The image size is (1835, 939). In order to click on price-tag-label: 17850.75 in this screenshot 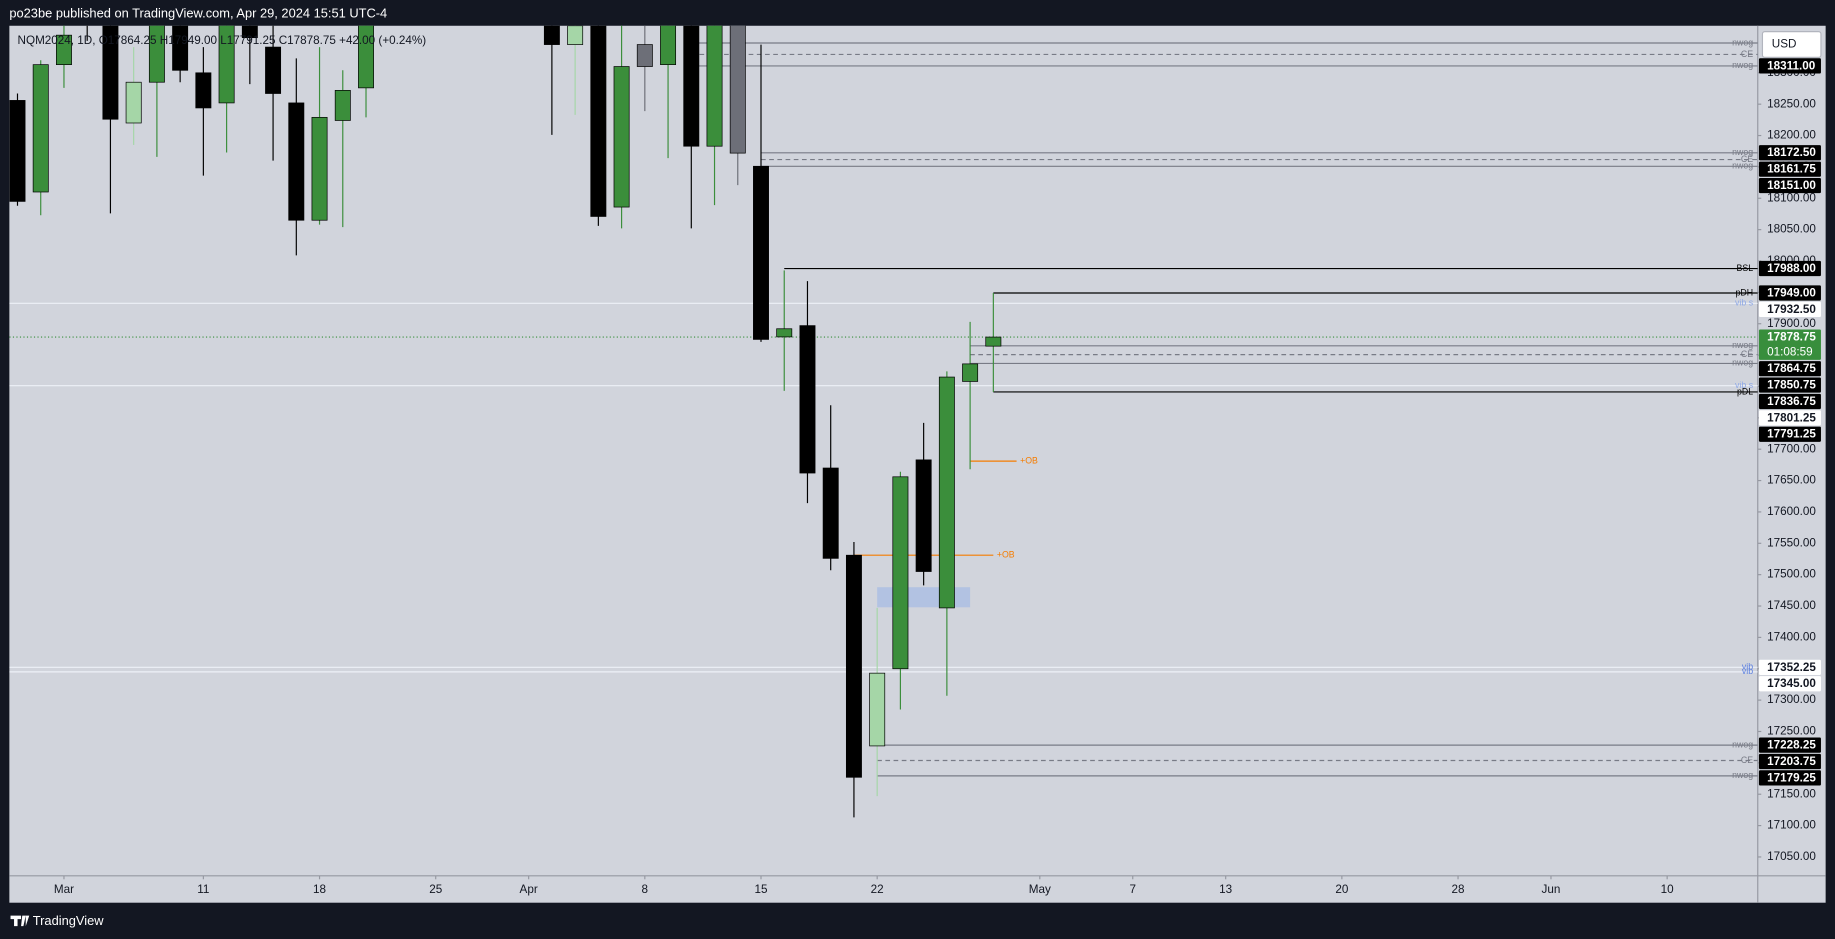, I will do `click(1791, 385)`.